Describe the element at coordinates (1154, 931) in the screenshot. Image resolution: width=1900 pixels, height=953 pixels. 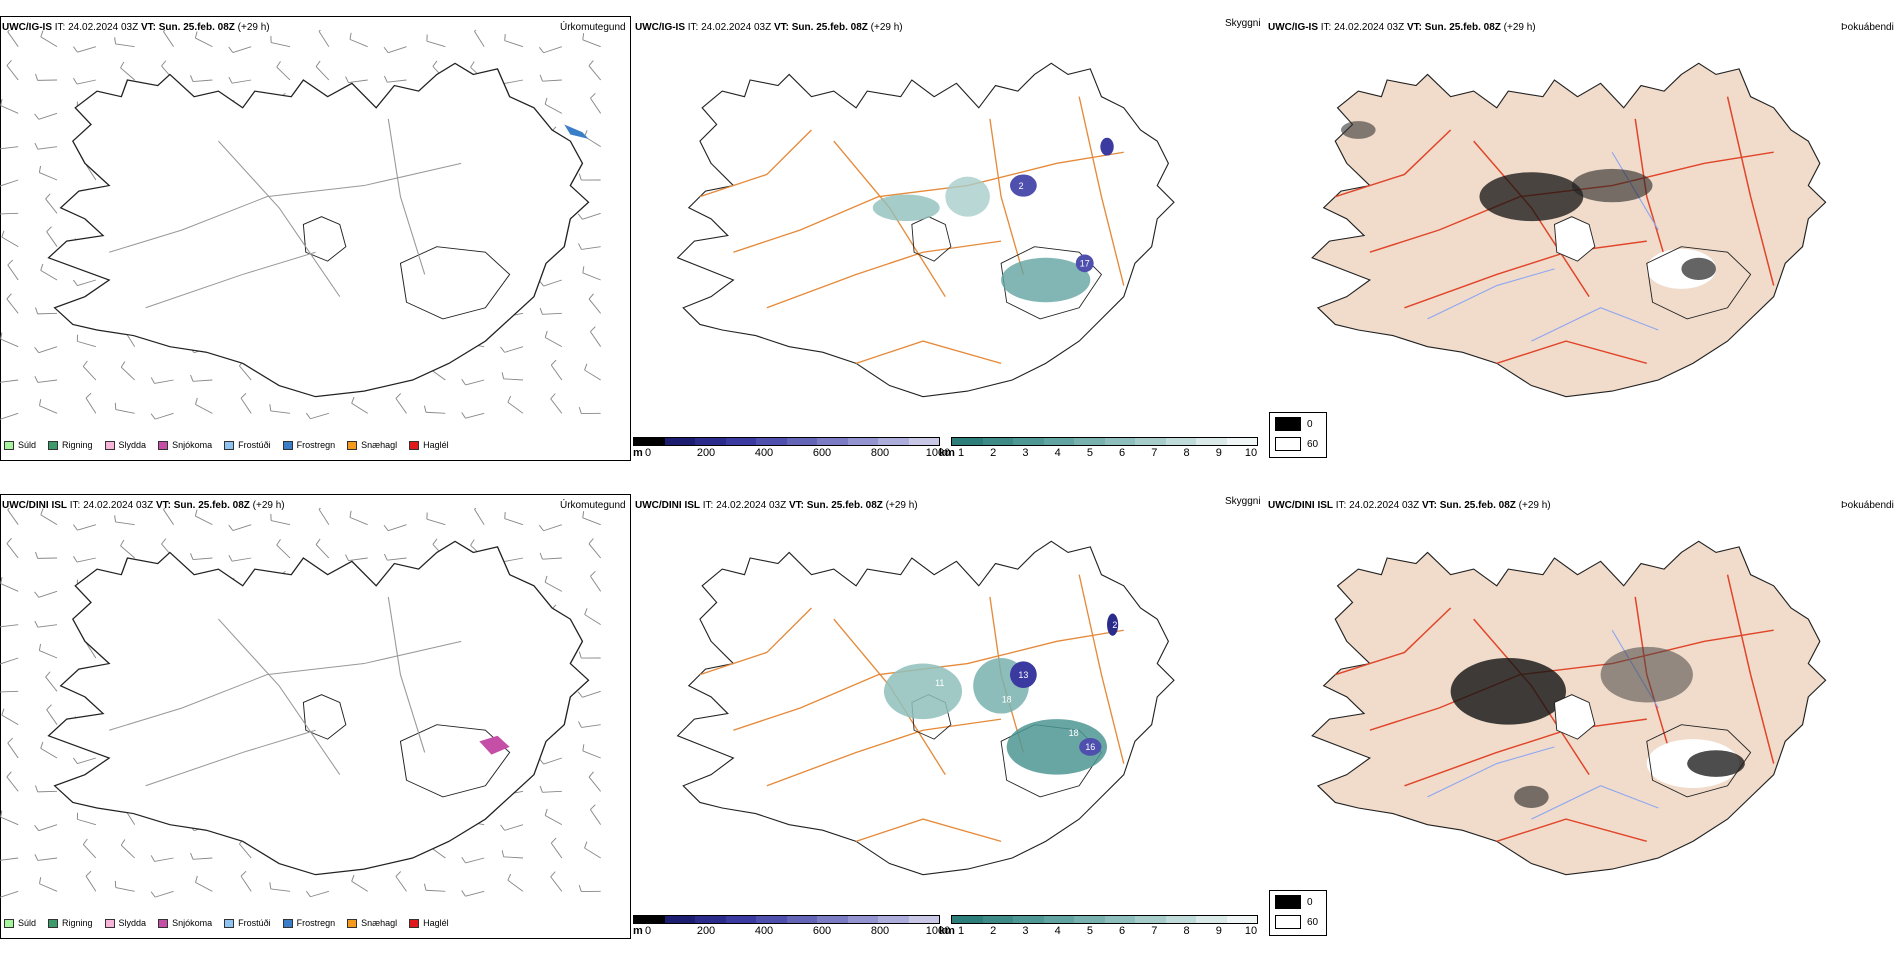
I see `scale-tick: 7` at that location.